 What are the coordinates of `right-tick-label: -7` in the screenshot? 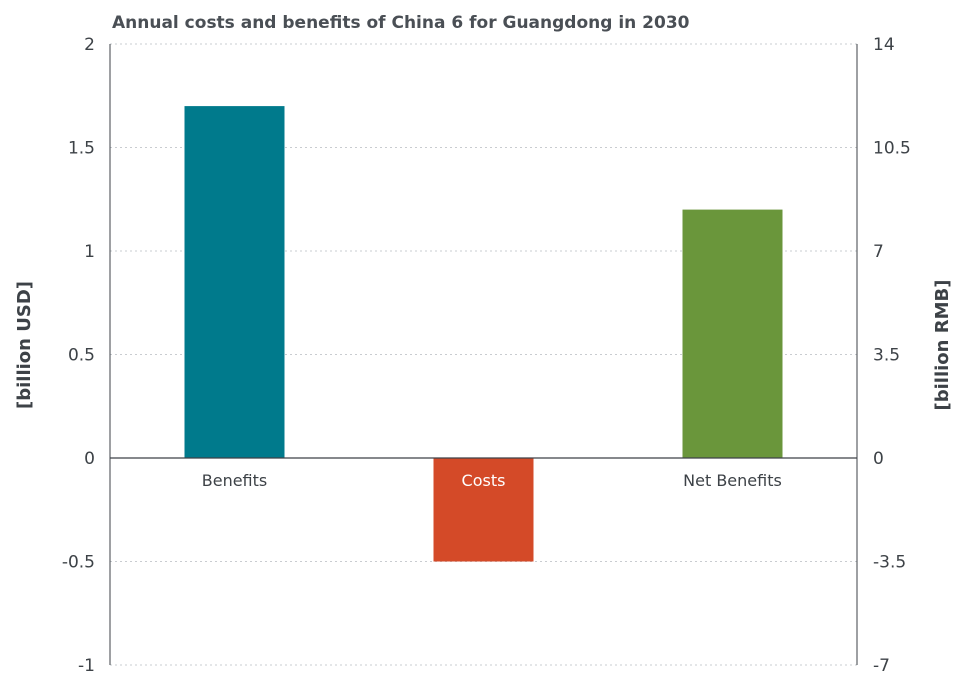 It's located at (881, 666).